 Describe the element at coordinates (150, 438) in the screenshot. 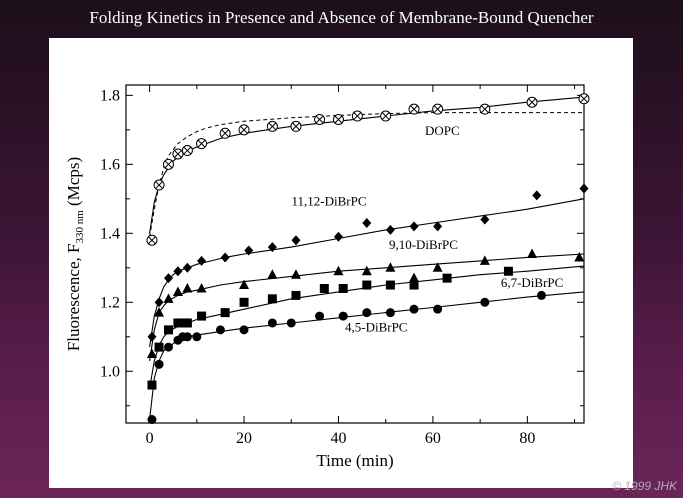

I see `x-tick-label: 0` at that location.